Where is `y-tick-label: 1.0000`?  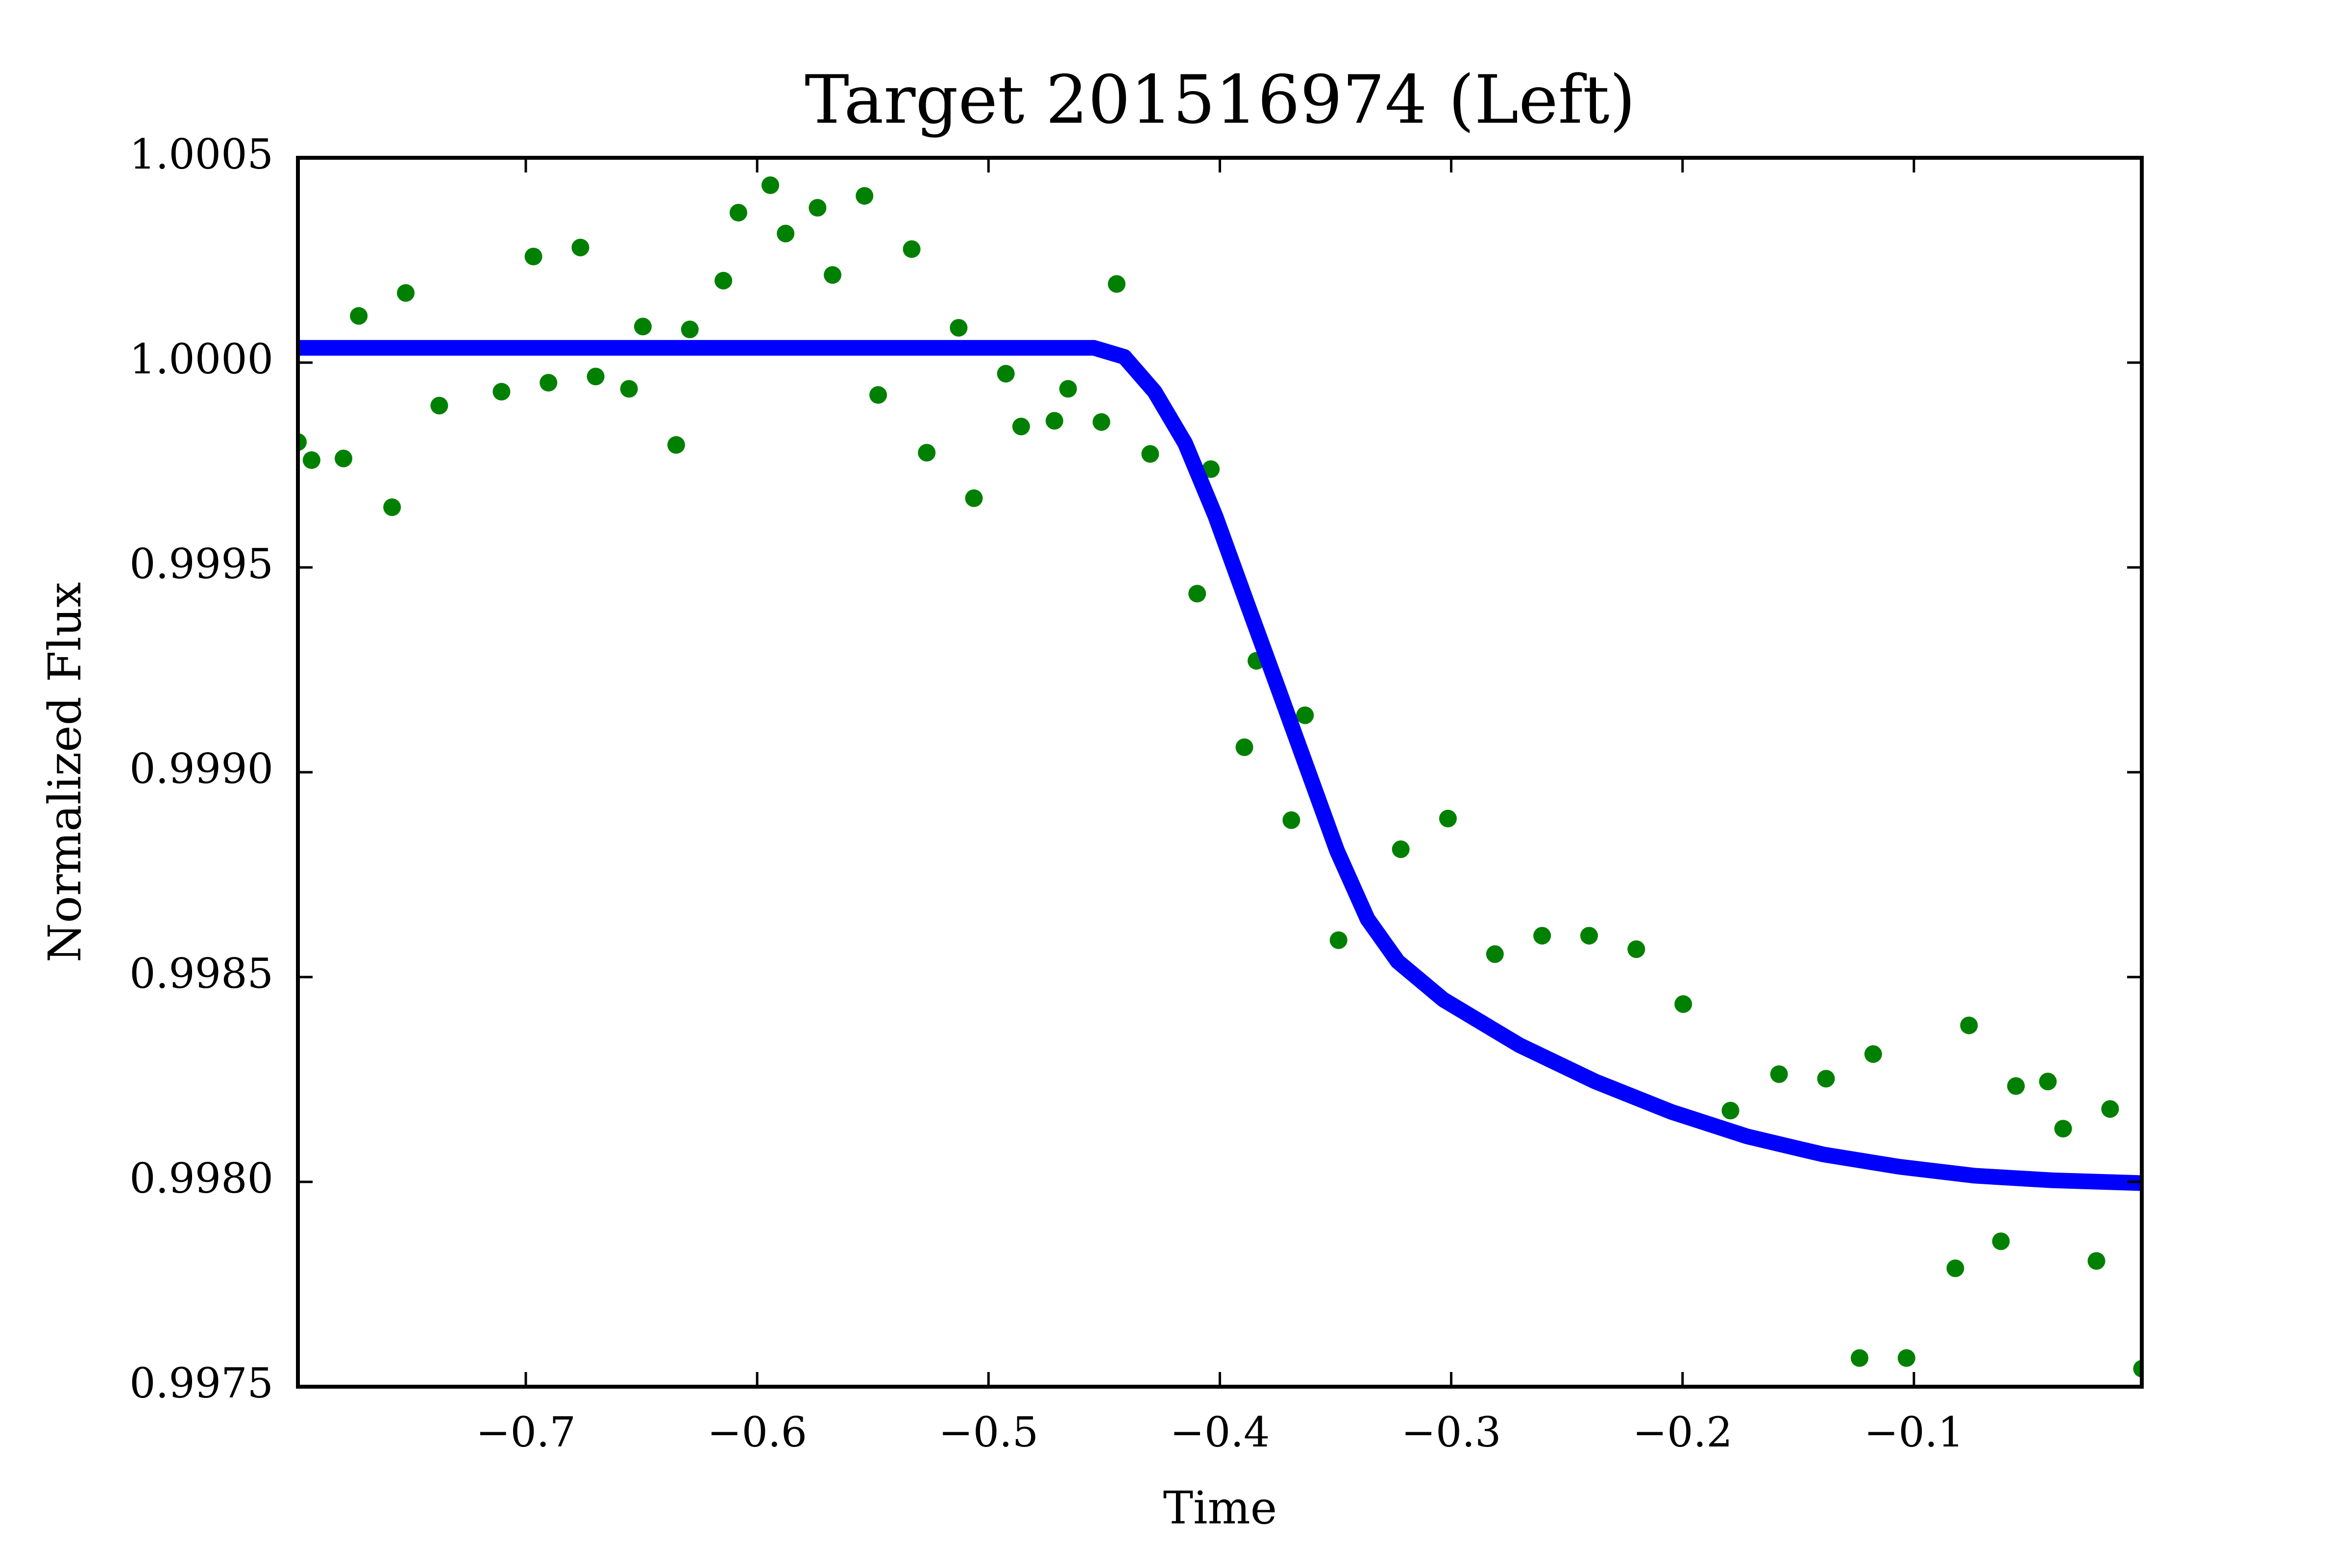 y-tick-label: 1.0000 is located at coordinates (201, 359).